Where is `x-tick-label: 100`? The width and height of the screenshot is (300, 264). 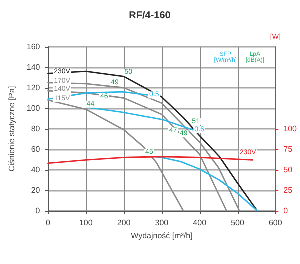 x-tick-label: 100 is located at coordinates (86, 223).